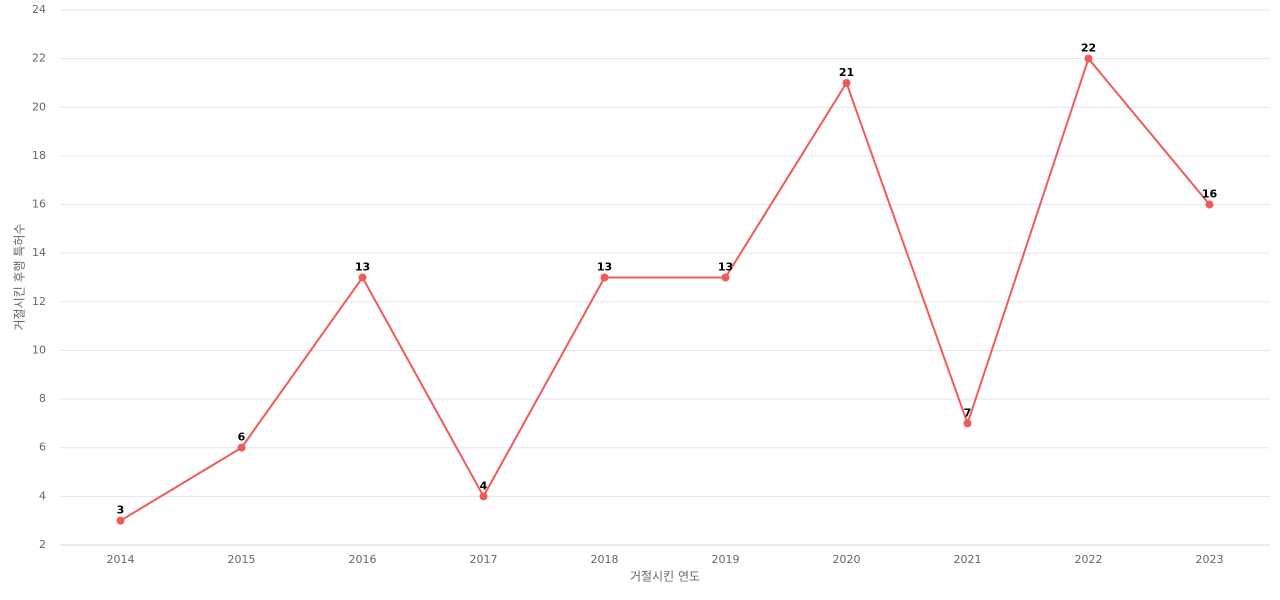  Describe the element at coordinates (121, 510) in the screenshot. I see `data-label: 3` at that location.